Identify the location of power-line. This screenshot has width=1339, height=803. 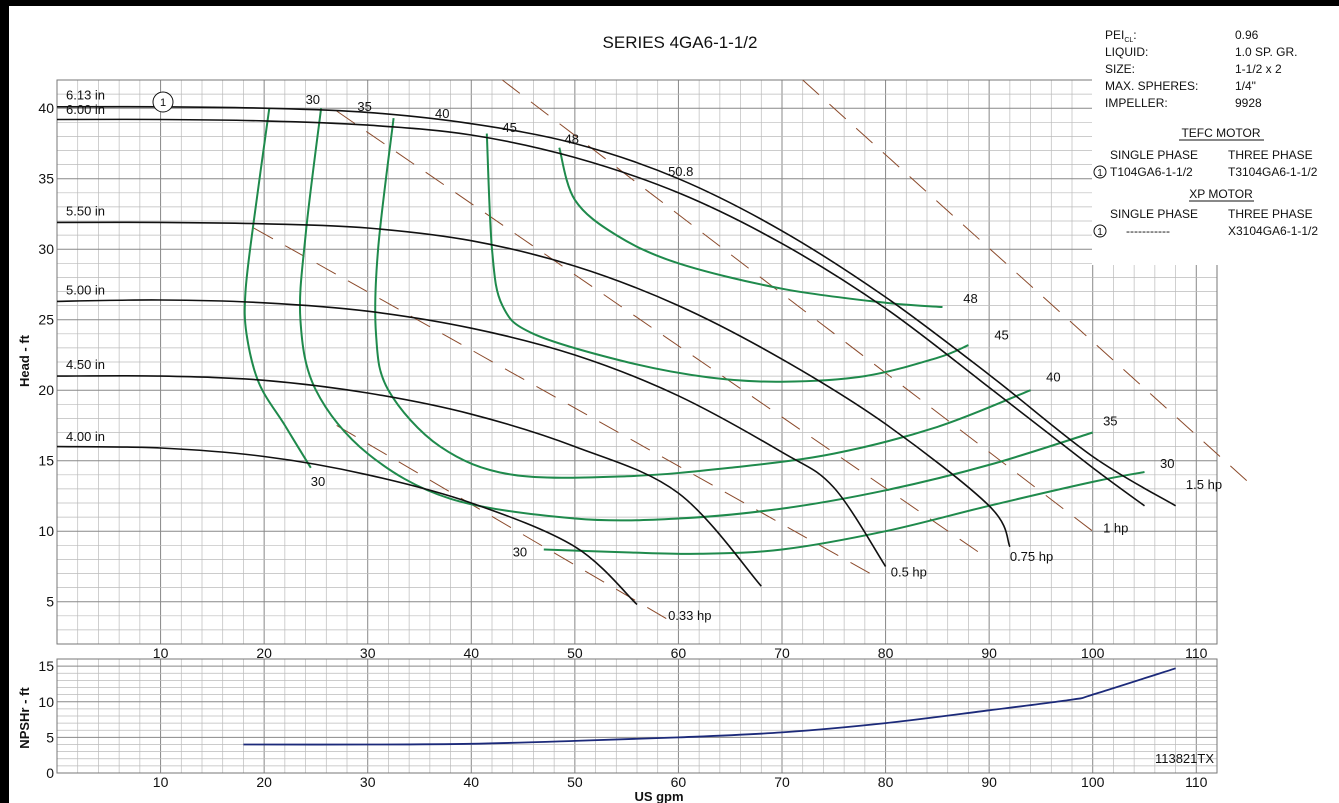
(507, 526).